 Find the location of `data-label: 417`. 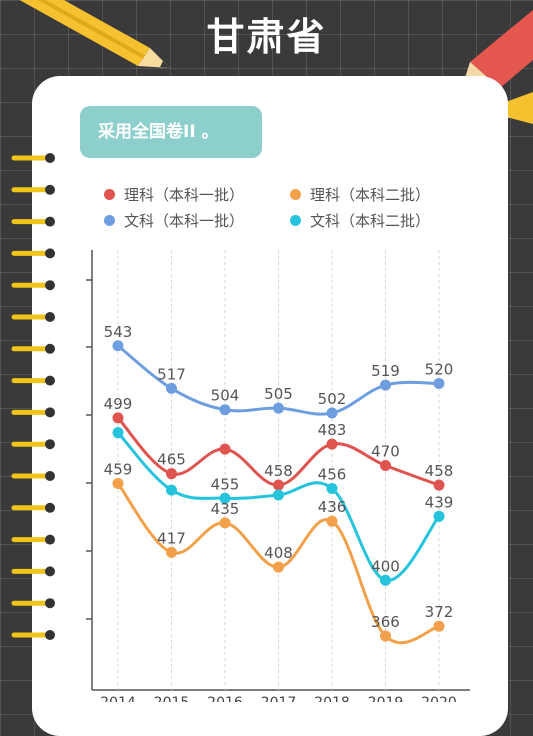

data-label: 417 is located at coordinates (171, 538).